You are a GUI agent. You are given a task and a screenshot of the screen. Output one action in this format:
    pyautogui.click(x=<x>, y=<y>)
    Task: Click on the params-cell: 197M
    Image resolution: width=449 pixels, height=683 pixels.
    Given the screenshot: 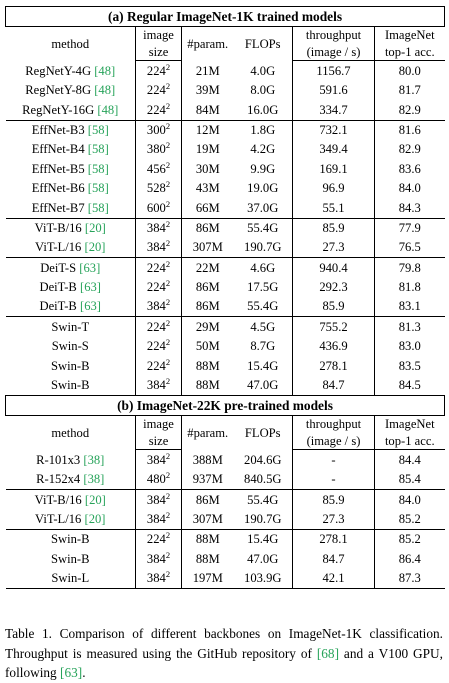 What is the action you would take?
    pyautogui.click(x=207, y=579)
    